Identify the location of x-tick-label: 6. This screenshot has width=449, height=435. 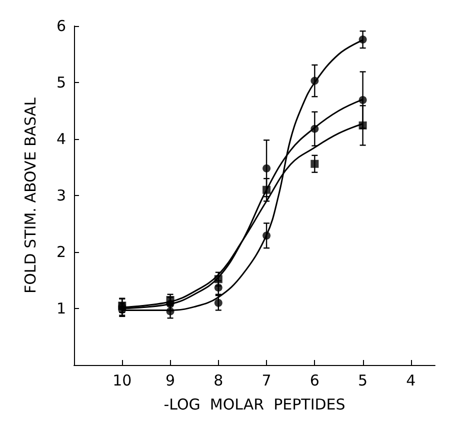
(315, 381).